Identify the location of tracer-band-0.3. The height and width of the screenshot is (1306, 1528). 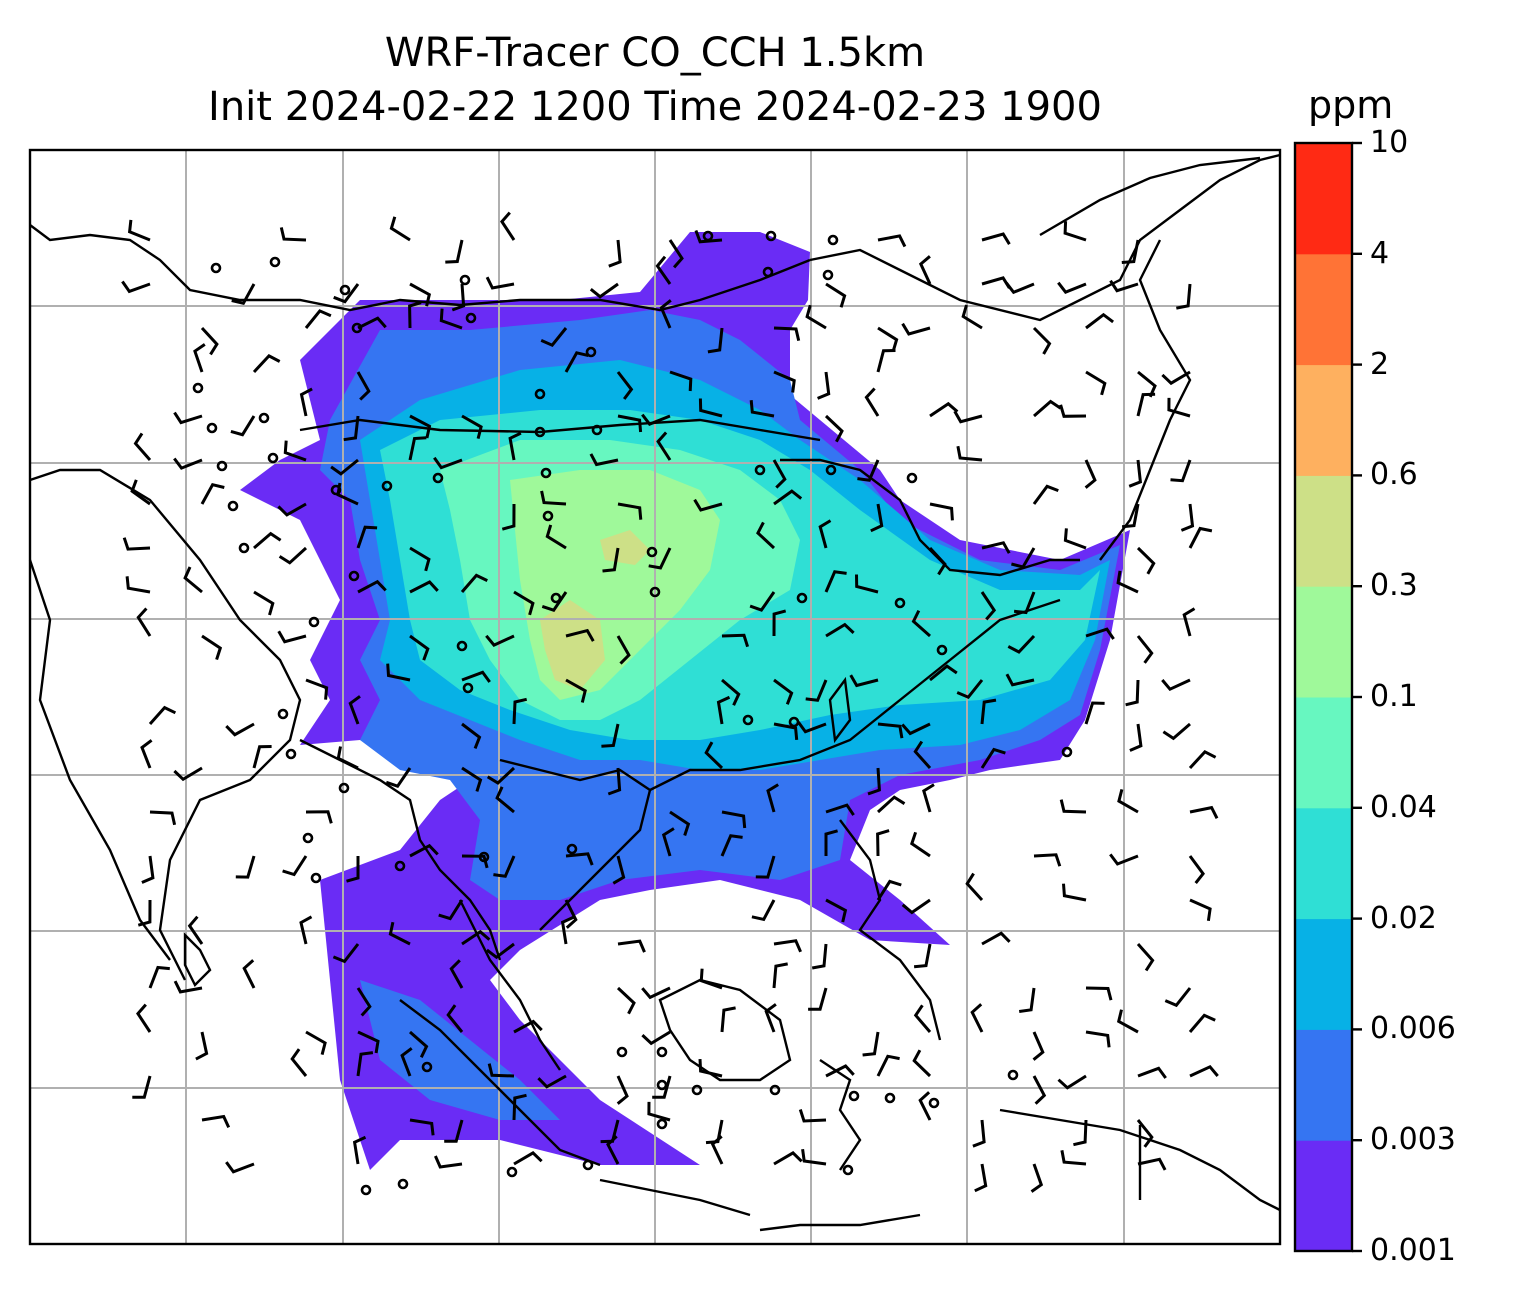
(572, 645).